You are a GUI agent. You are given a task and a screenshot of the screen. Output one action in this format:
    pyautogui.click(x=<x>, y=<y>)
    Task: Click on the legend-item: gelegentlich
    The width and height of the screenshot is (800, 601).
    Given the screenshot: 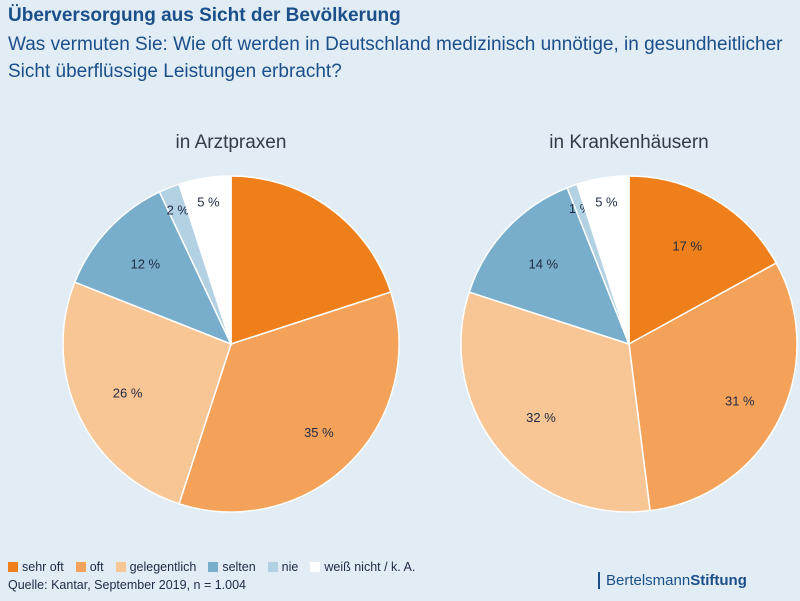 What is the action you would take?
    pyautogui.click(x=156, y=567)
    